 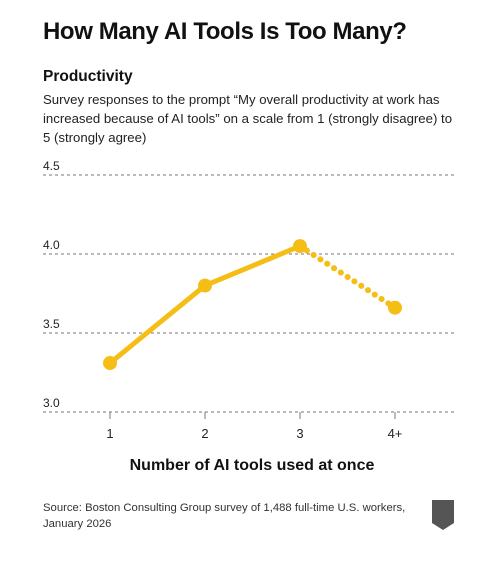 What do you see at coordinates (347, 277) in the screenshot?
I see `series-segment-dotted` at bounding box center [347, 277].